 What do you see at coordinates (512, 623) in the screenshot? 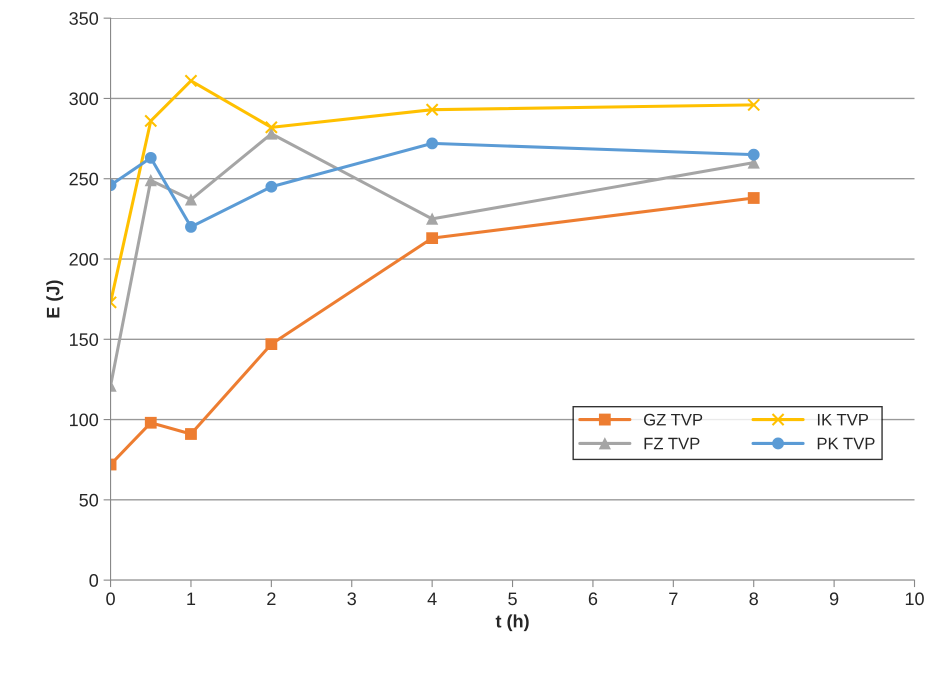
I see `x-axis-title: t (h)` at bounding box center [512, 623].